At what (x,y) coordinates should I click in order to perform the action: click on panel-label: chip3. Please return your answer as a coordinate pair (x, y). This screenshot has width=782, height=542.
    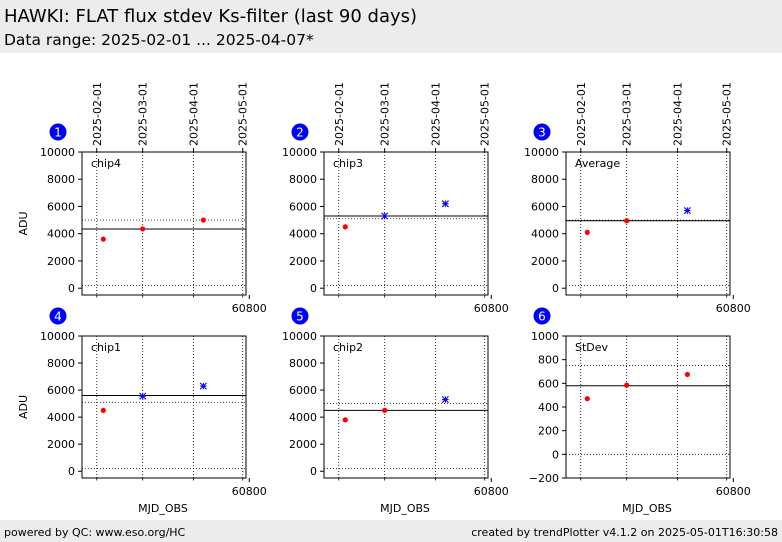
    Looking at the image, I should click on (348, 163).